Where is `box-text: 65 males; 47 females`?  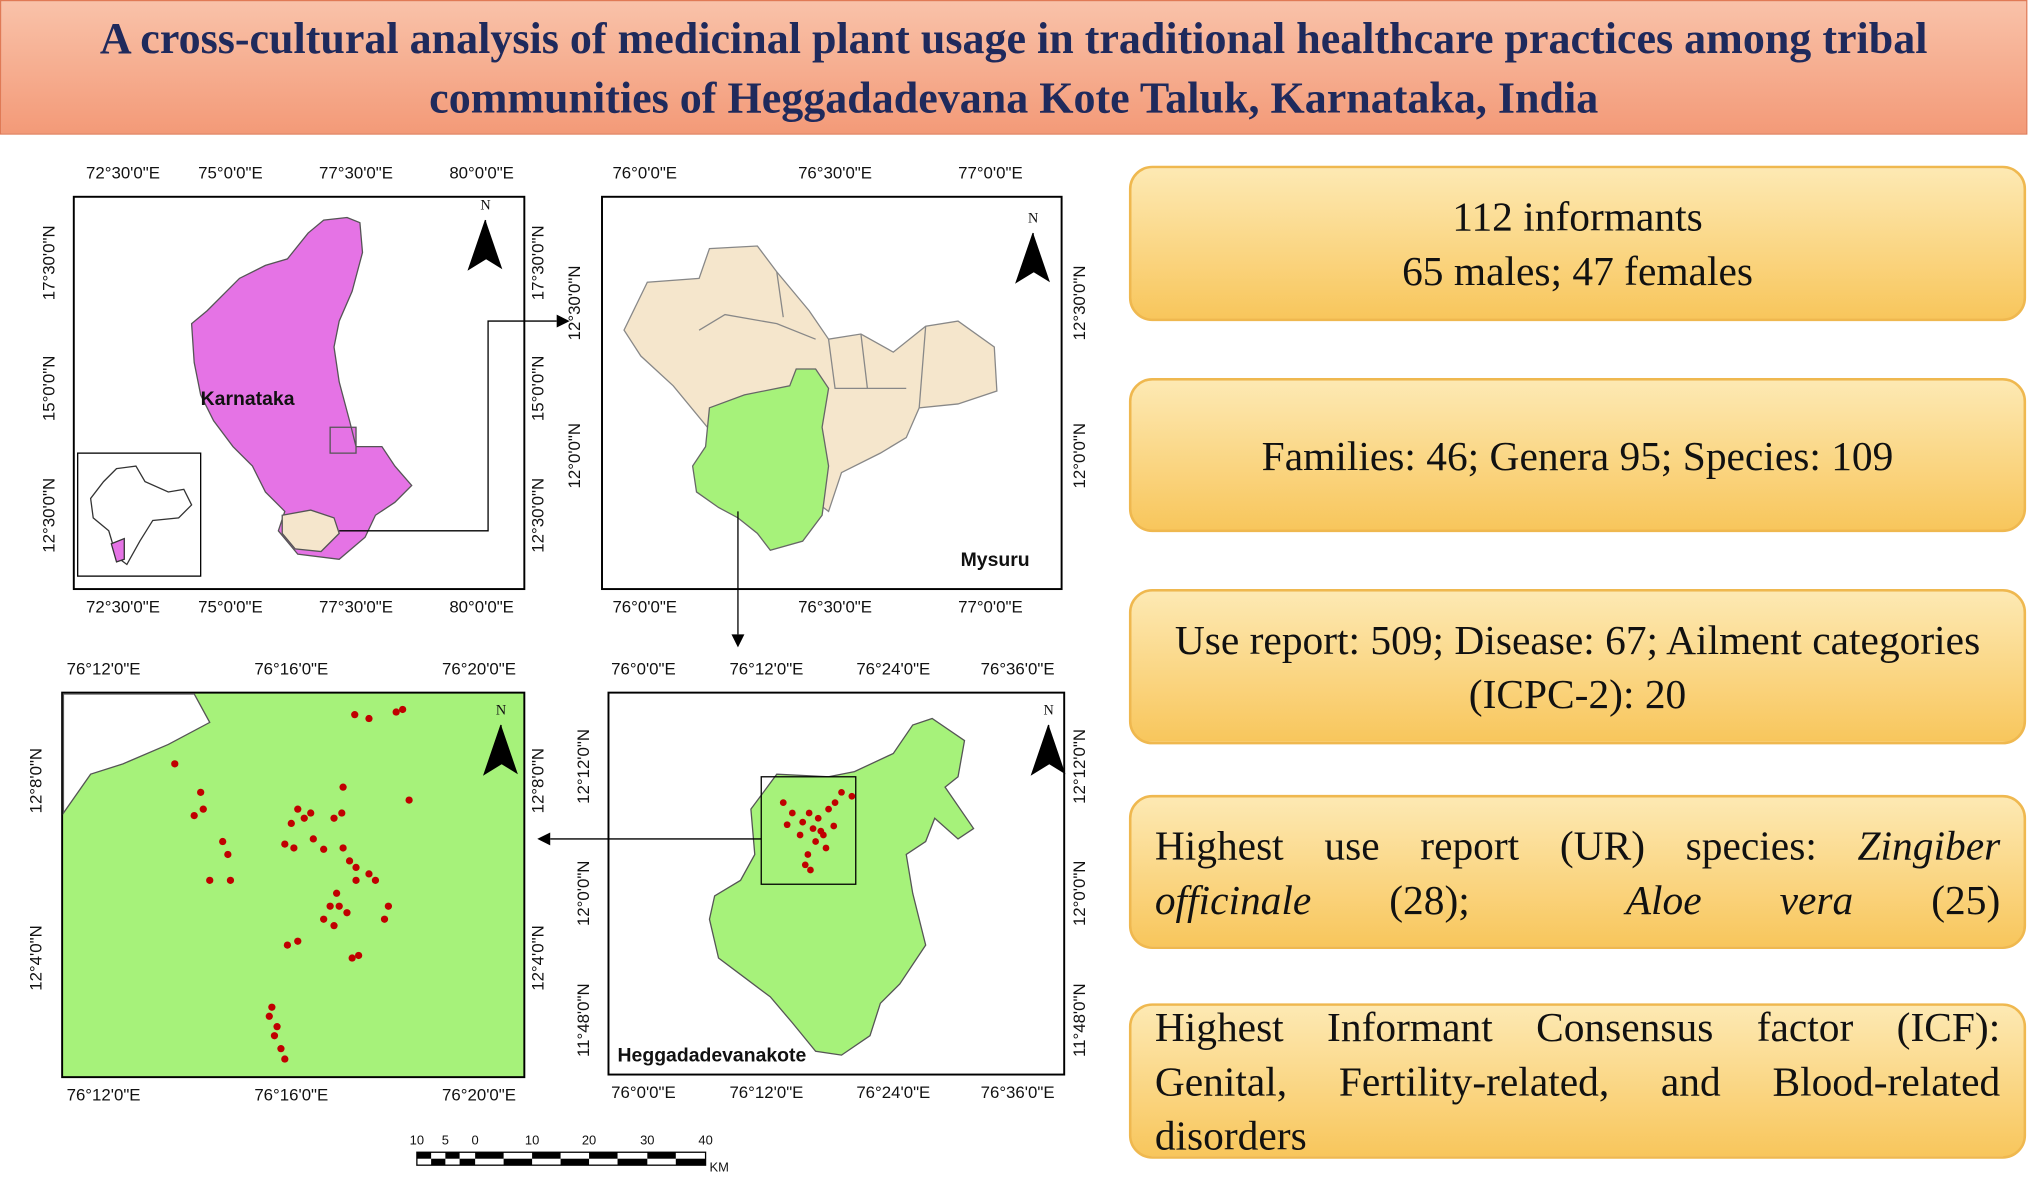 box-text: 65 males; 47 females is located at coordinates (1577, 270).